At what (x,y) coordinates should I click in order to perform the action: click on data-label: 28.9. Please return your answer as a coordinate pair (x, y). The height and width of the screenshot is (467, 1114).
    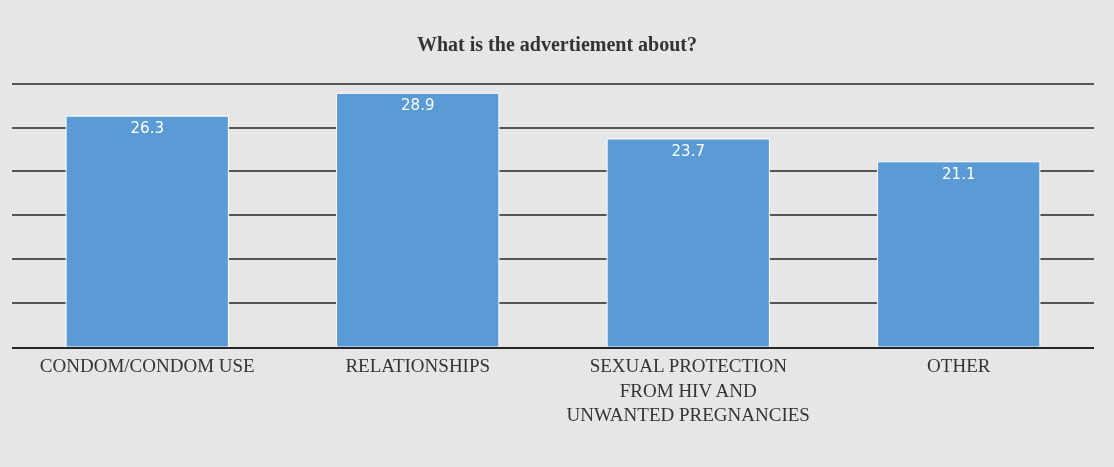
    Looking at the image, I should click on (418, 105).